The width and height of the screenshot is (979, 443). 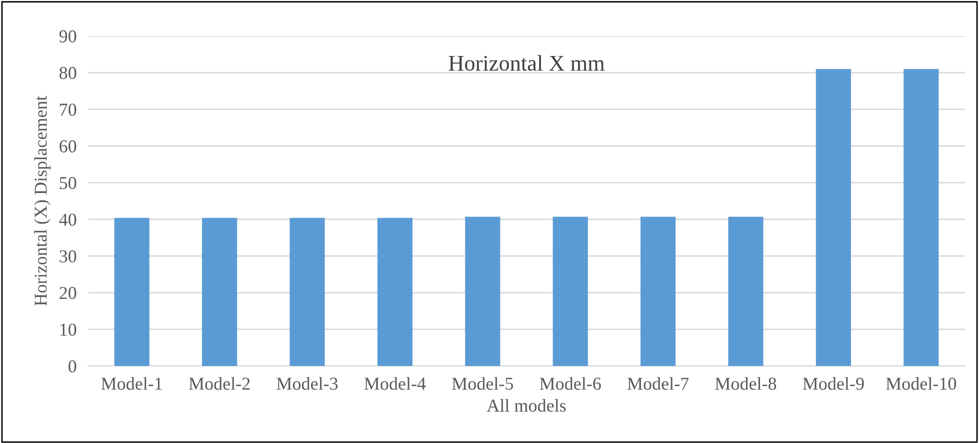 I want to click on y-axis-title: Horizontal (X) Displacement, so click(x=42, y=201).